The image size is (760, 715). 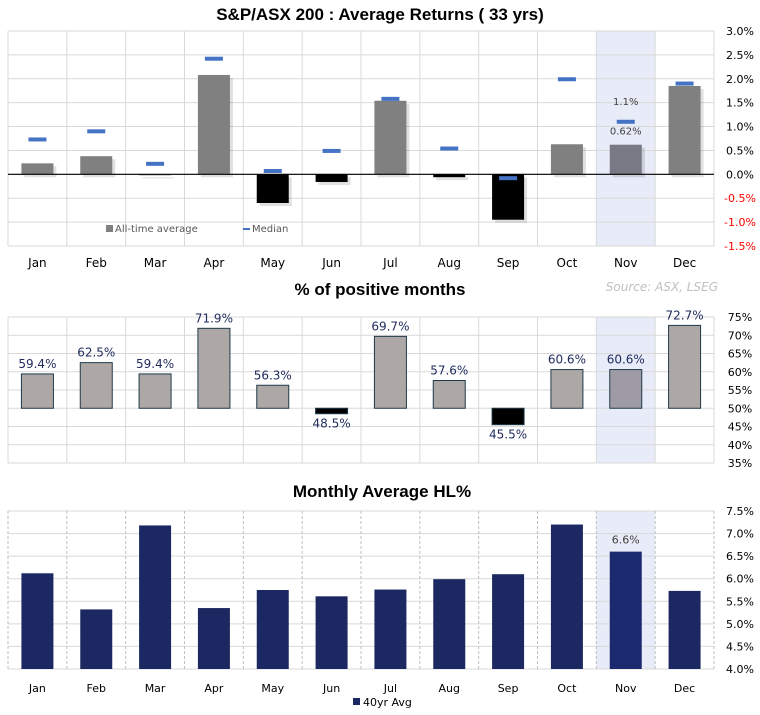 I want to click on chart2-ytick-label: 70%, so click(x=740, y=335).